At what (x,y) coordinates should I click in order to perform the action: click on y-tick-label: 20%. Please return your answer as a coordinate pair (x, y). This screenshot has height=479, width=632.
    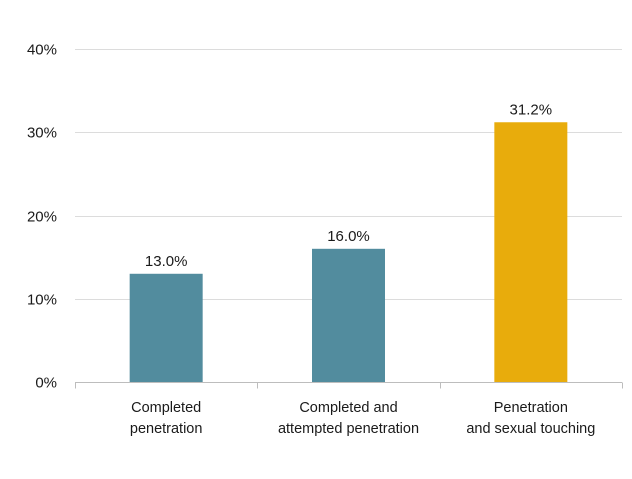
    Looking at the image, I should click on (42, 217).